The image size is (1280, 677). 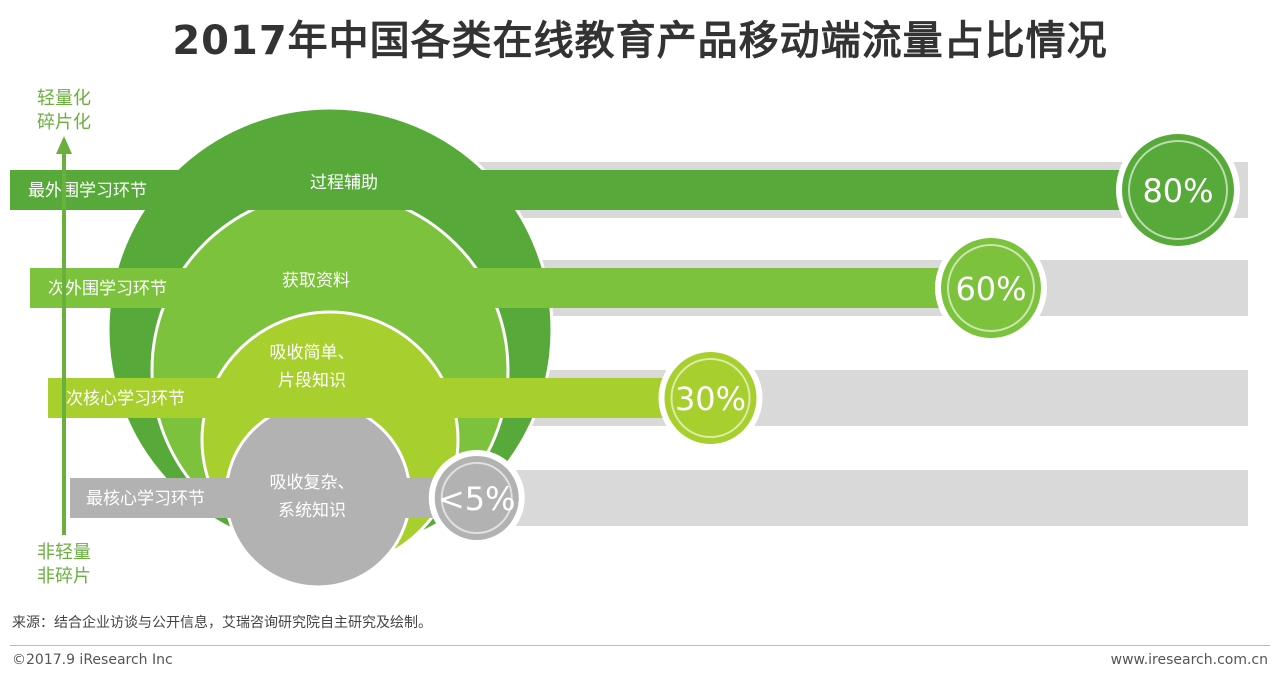 I want to click on chart-title: 2017年中国各类在线教育产品移动端流量占比情况, so click(x=640, y=41).